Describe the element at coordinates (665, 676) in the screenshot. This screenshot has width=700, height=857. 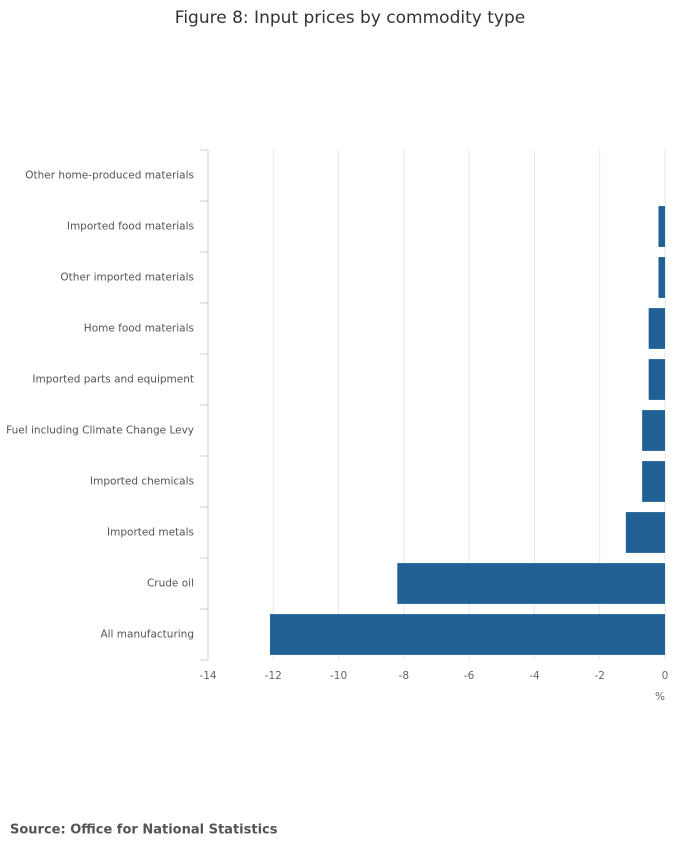
I see `x-tick-label: 0` at that location.